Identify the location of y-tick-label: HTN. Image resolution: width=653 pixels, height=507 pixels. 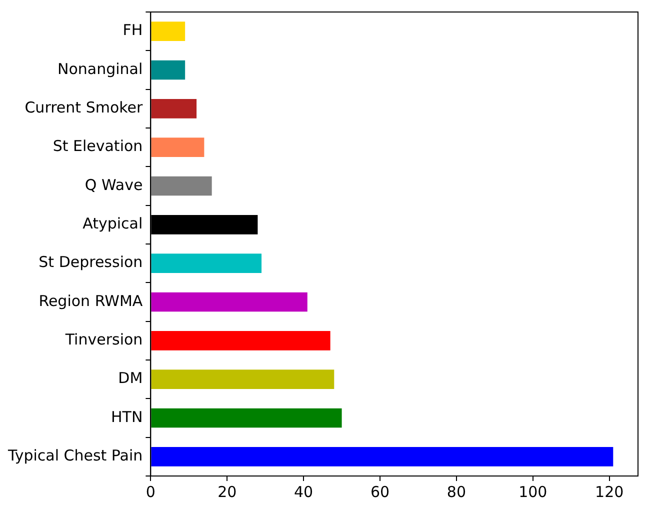
(127, 417).